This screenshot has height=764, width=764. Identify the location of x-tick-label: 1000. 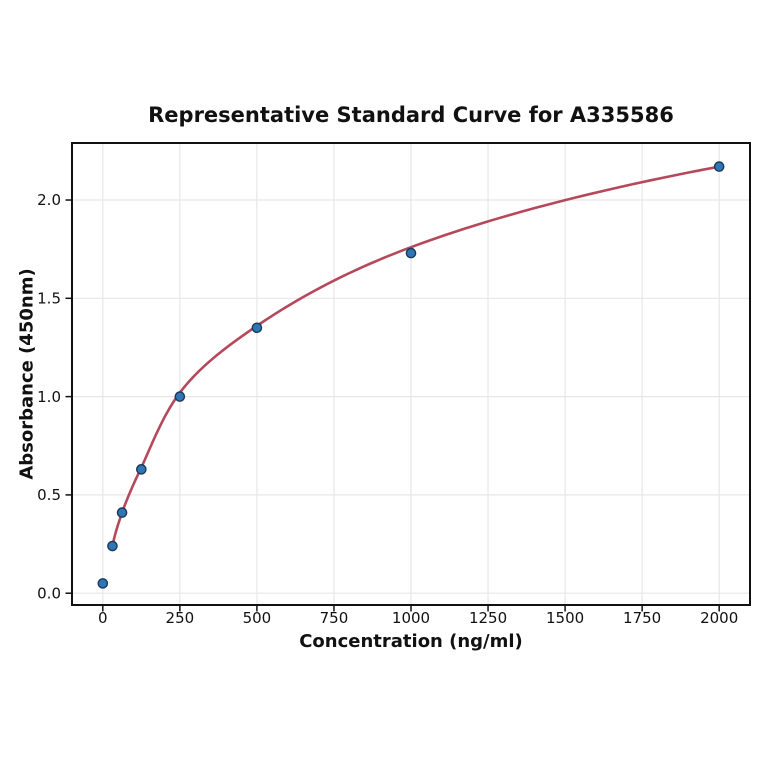
(411, 618).